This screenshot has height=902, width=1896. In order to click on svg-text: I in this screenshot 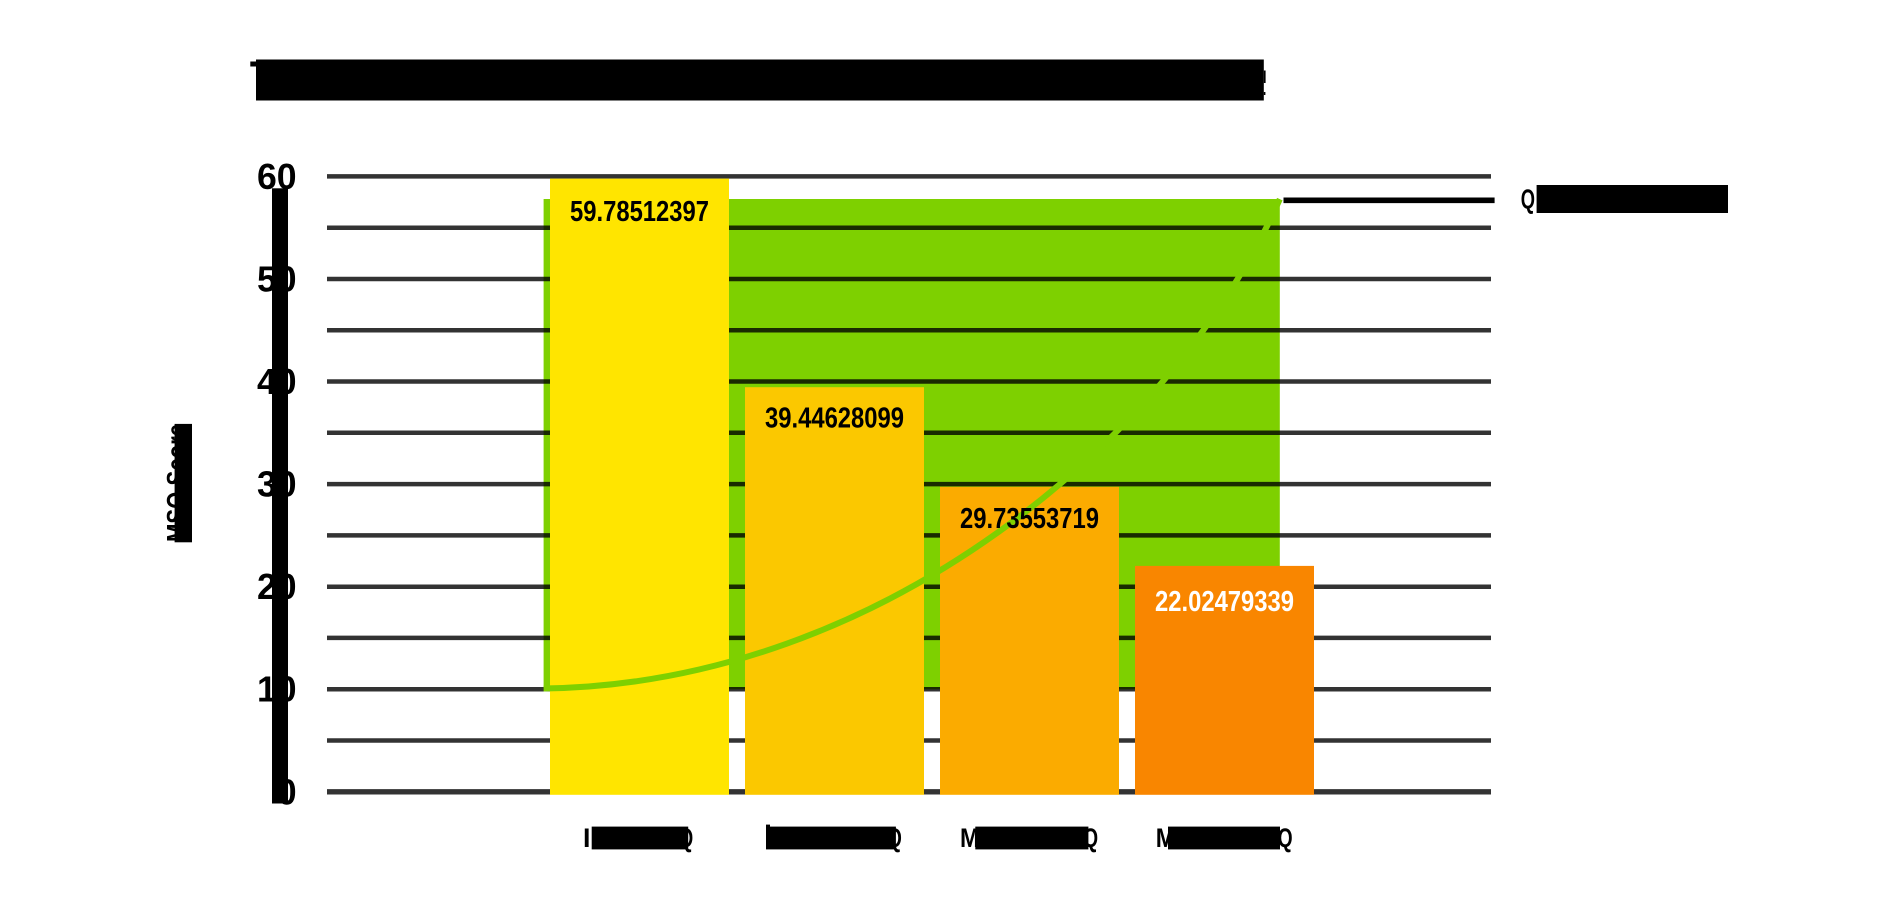, I will do `click(586, 838)`.